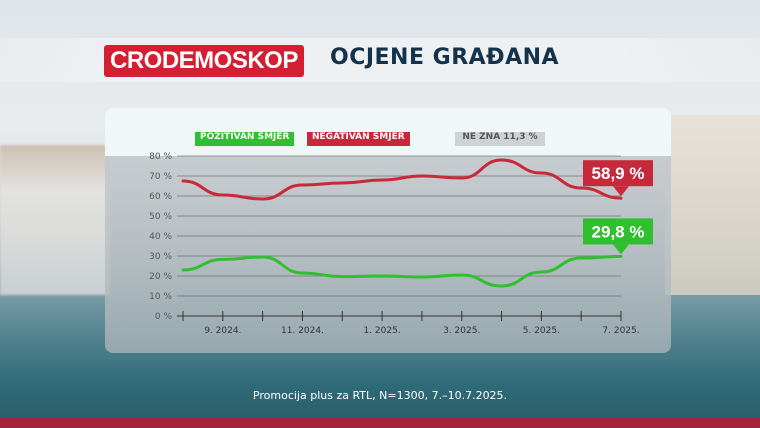 This screenshot has width=760, height=428. What do you see at coordinates (55, 220) in the screenshot?
I see `background-building-left` at bounding box center [55, 220].